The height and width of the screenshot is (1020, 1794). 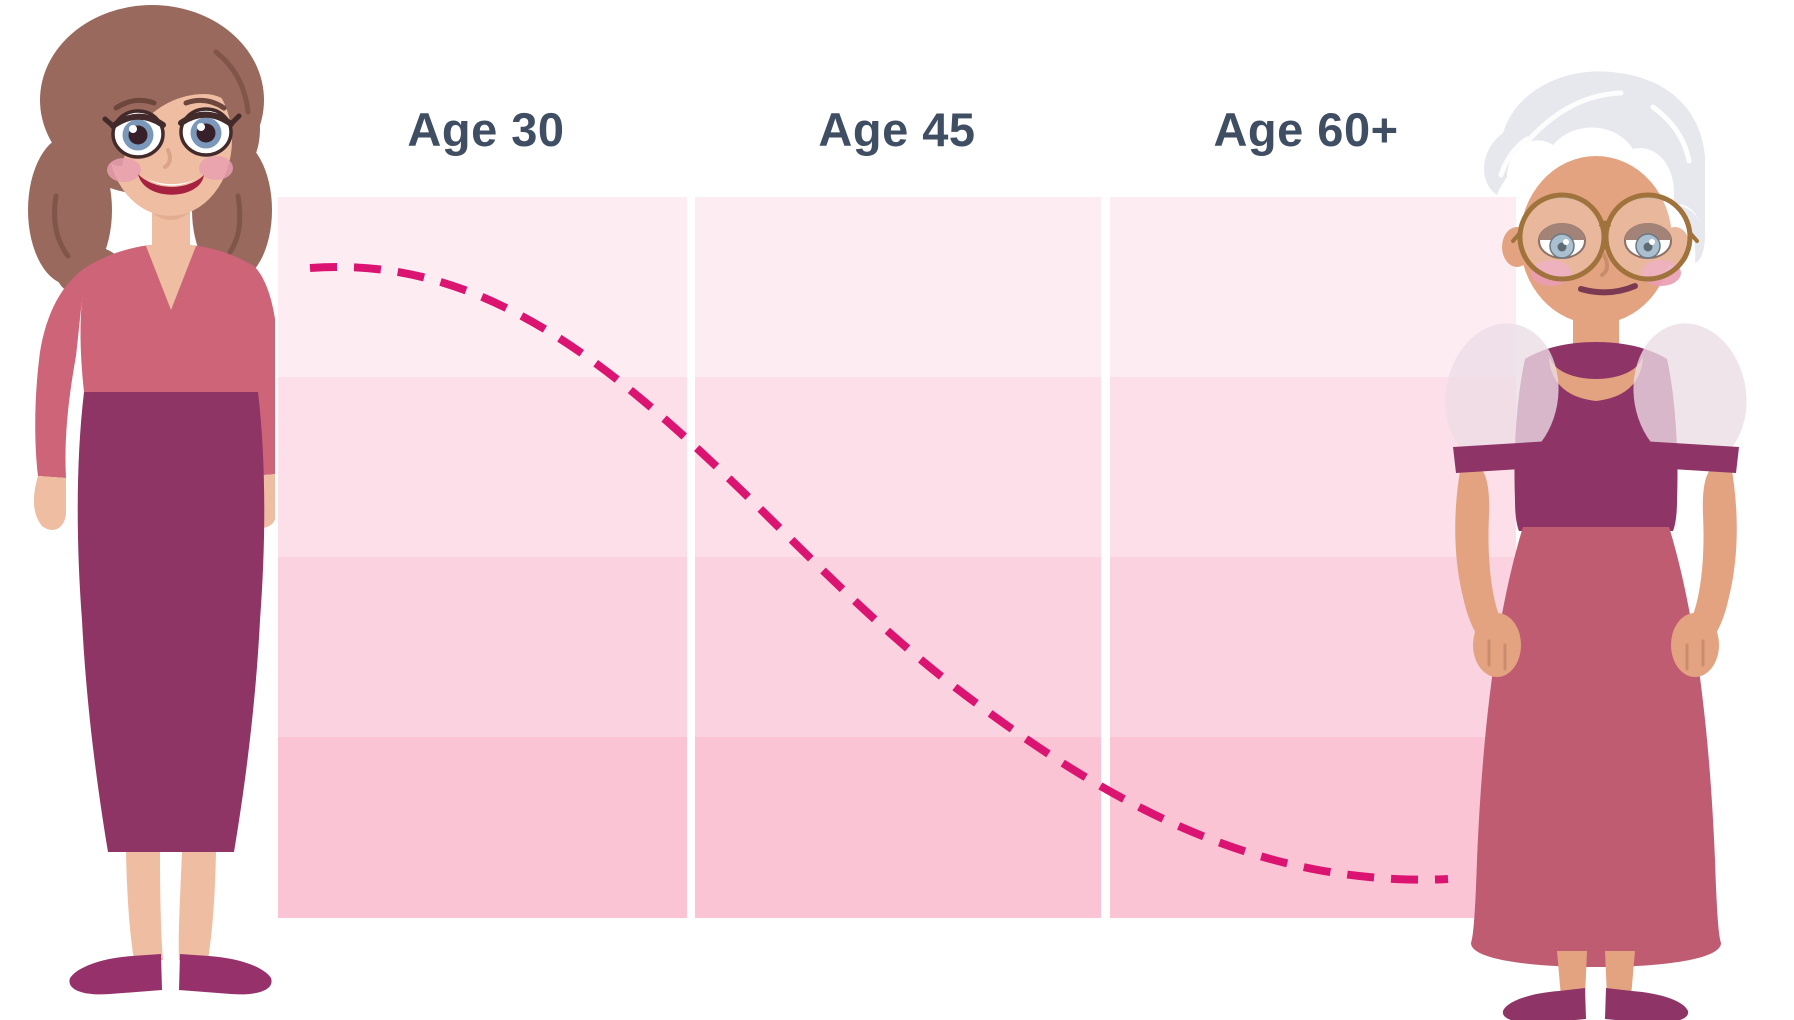 I want to click on elderly-hands, so click(x=1596, y=645).